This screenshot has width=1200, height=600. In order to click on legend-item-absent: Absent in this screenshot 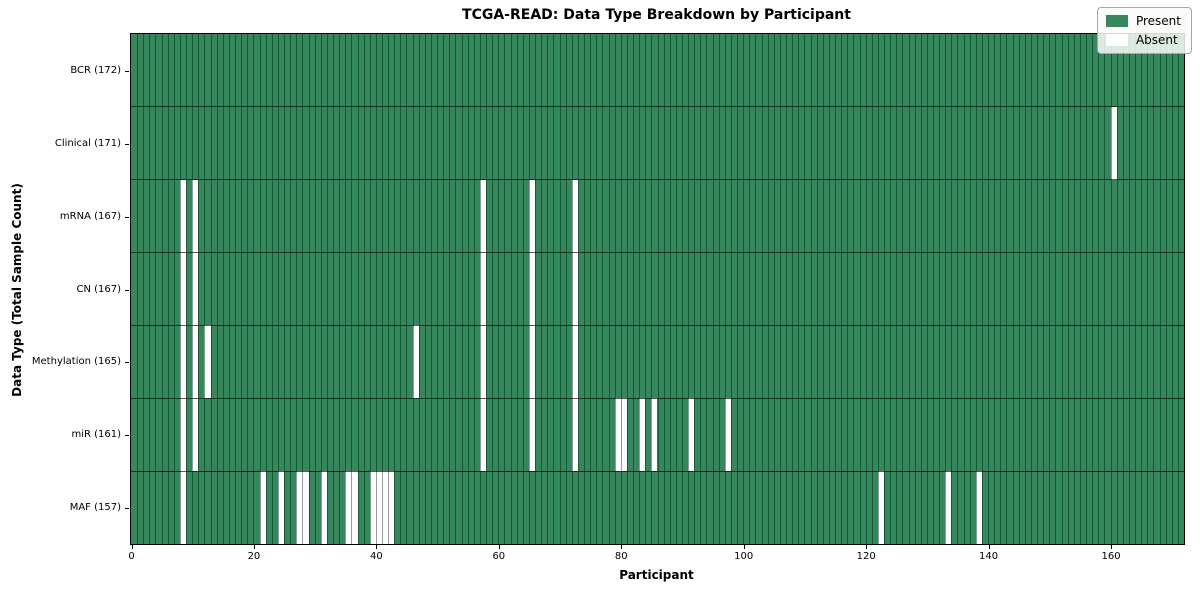, I will do `click(1143, 40)`.